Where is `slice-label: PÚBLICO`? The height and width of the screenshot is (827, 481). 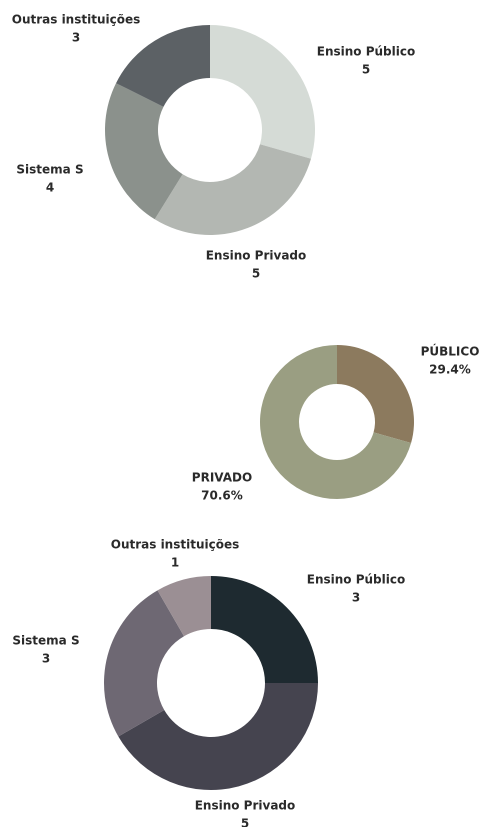
slice-label: PÚBLICO is located at coordinates (450, 351).